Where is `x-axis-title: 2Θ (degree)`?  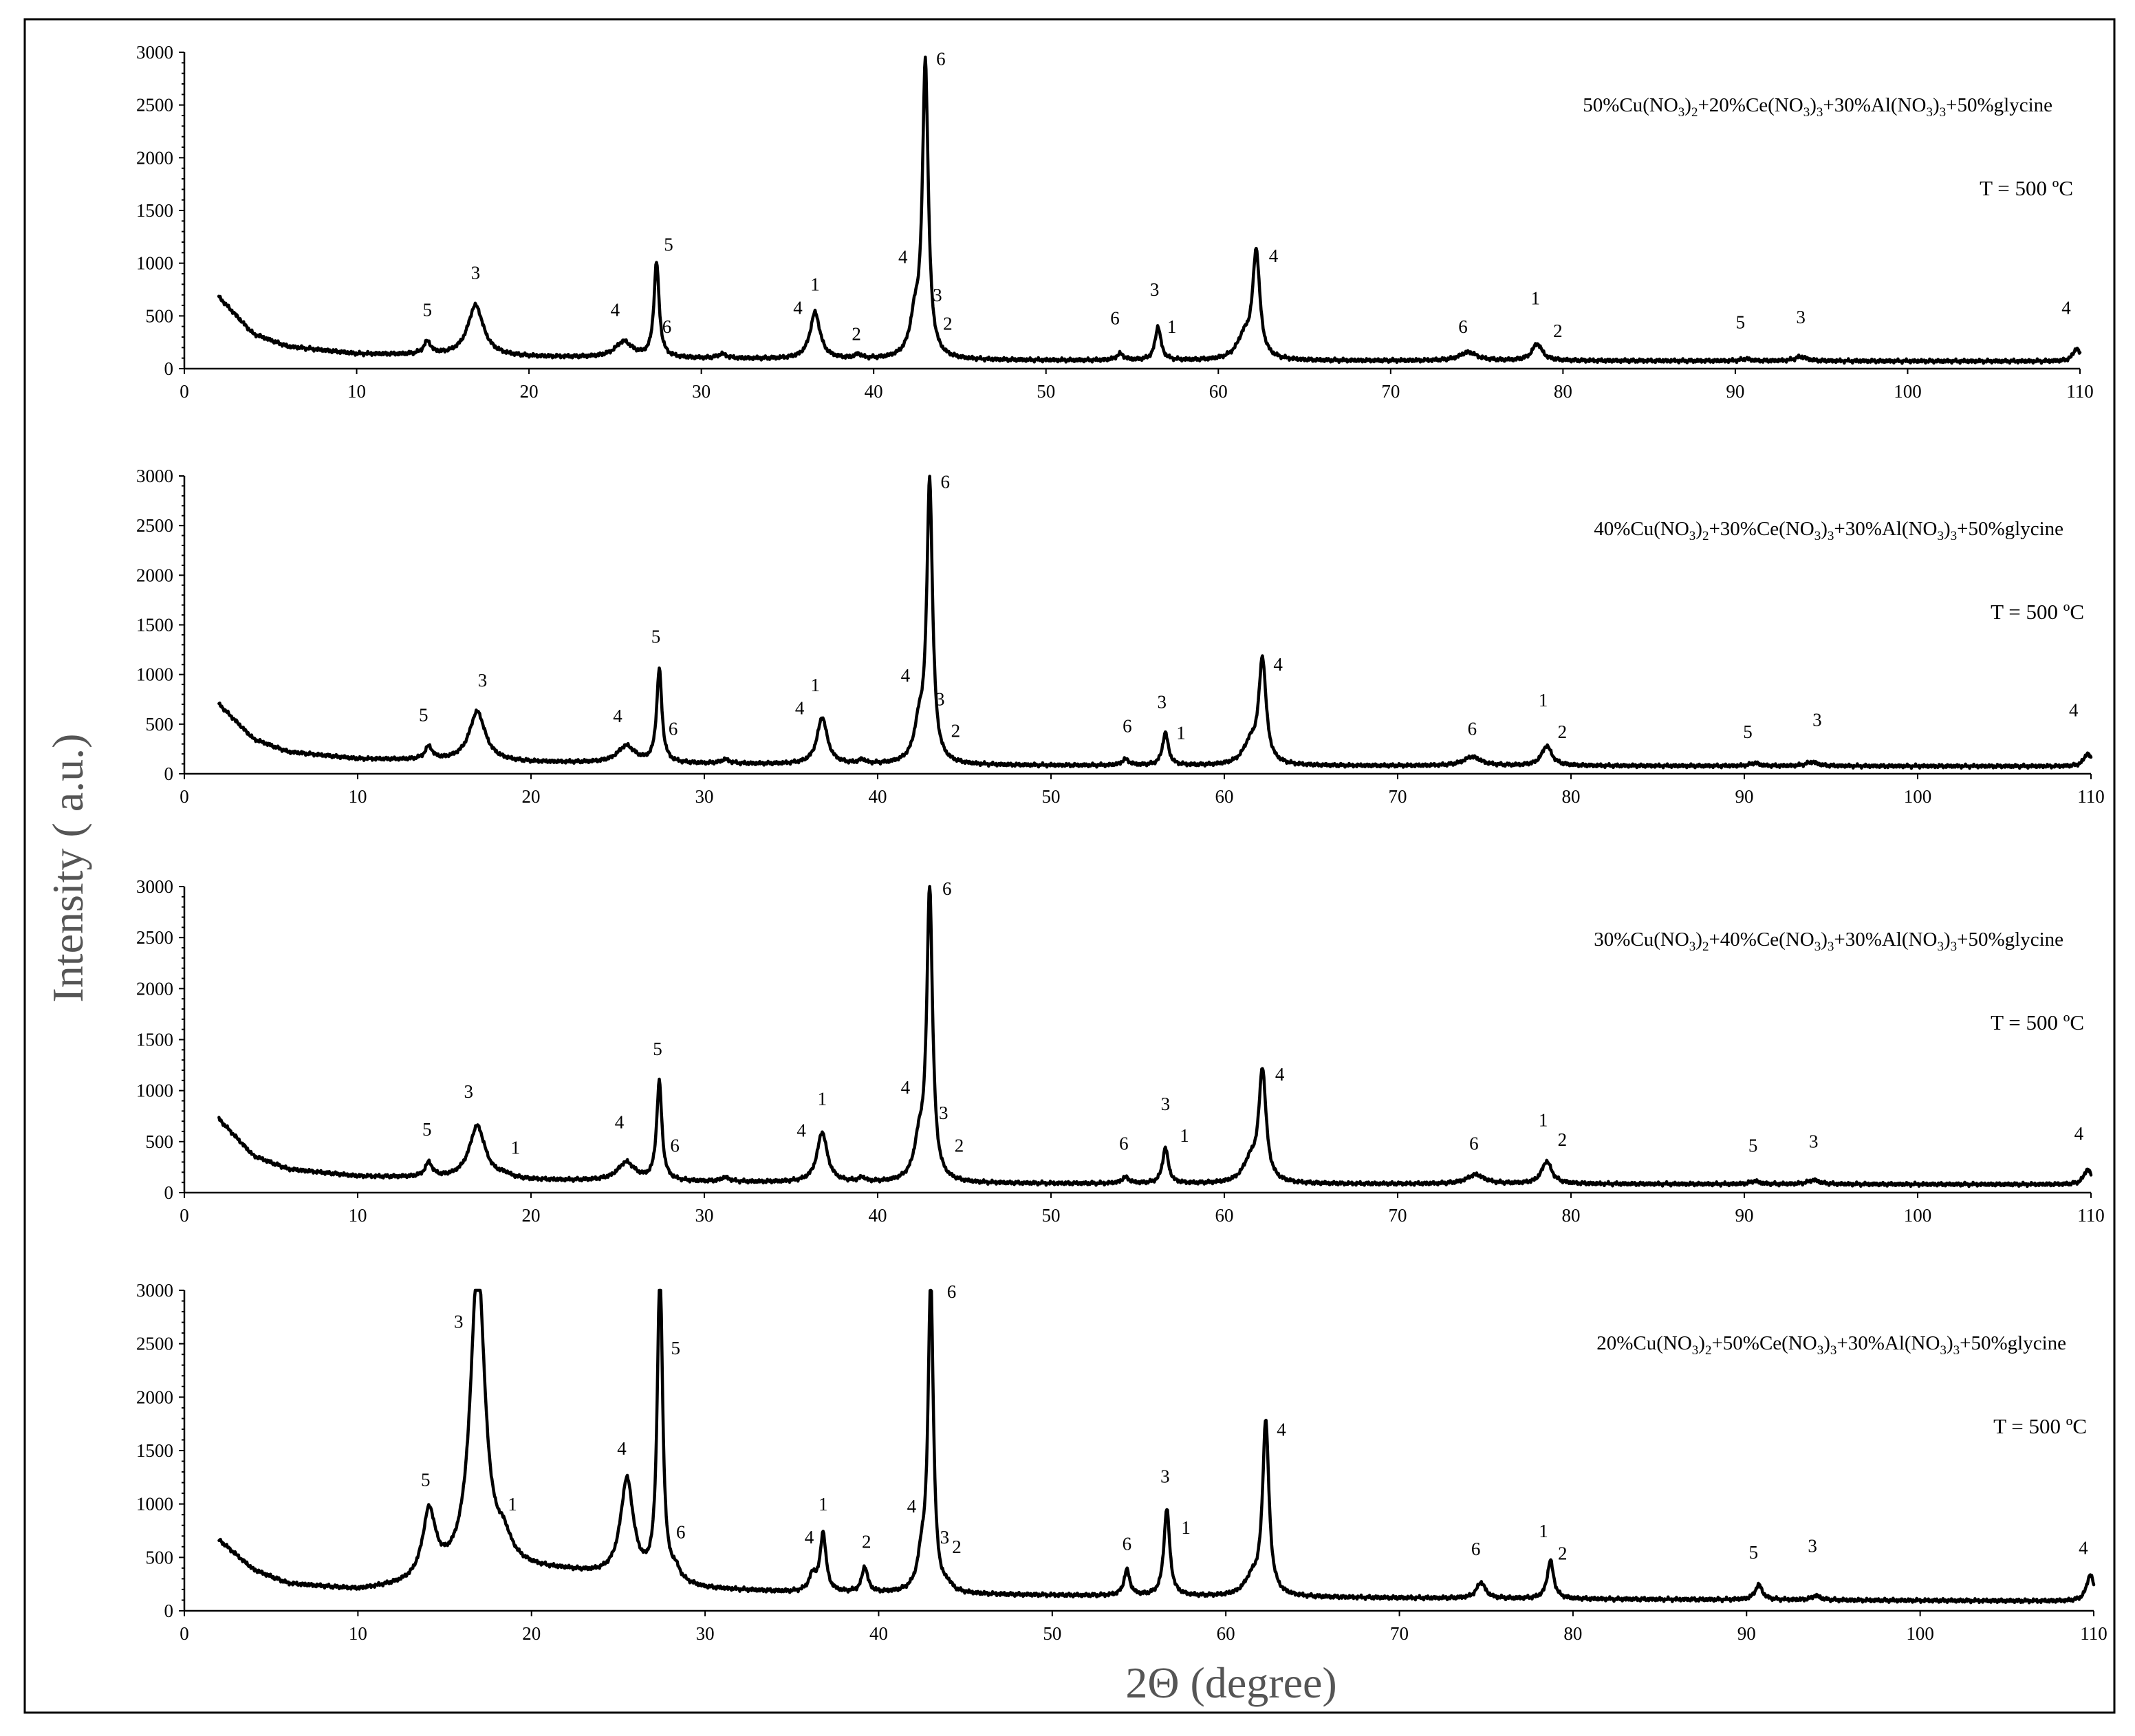
x-axis-title: 2Θ (degree) is located at coordinates (1230, 1682).